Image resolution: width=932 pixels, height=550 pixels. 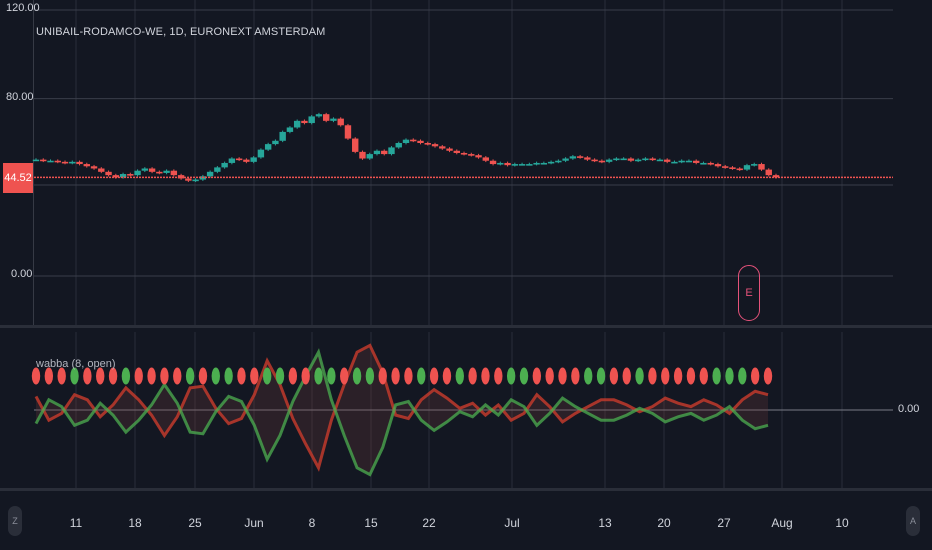 I want to click on scroll-left-button: Z, so click(x=15, y=521).